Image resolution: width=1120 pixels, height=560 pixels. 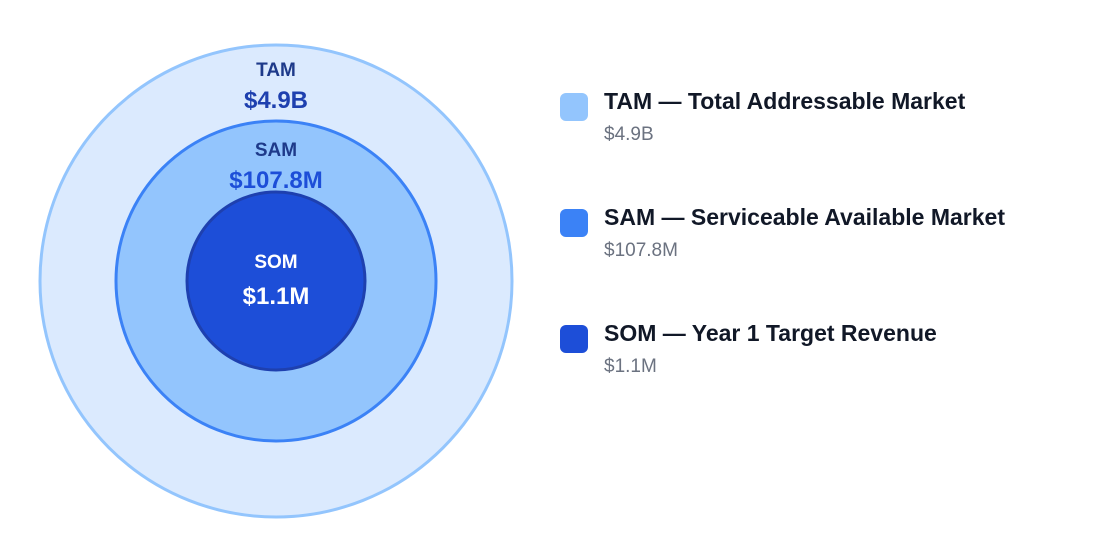 I want to click on legend-value-som: $1.1M, so click(x=630, y=366).